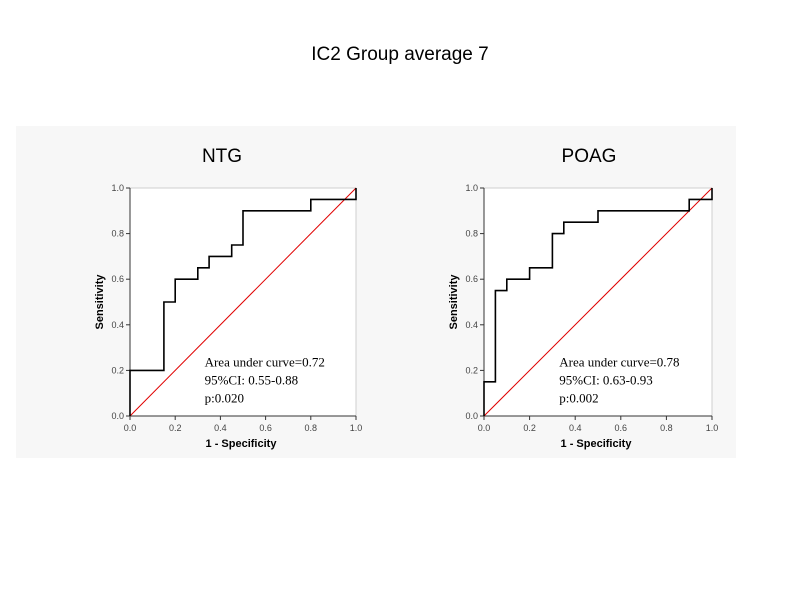  Describe the element at coordinates (222, 156) in the screenshot. I see `chart-title: NTG` at that location.